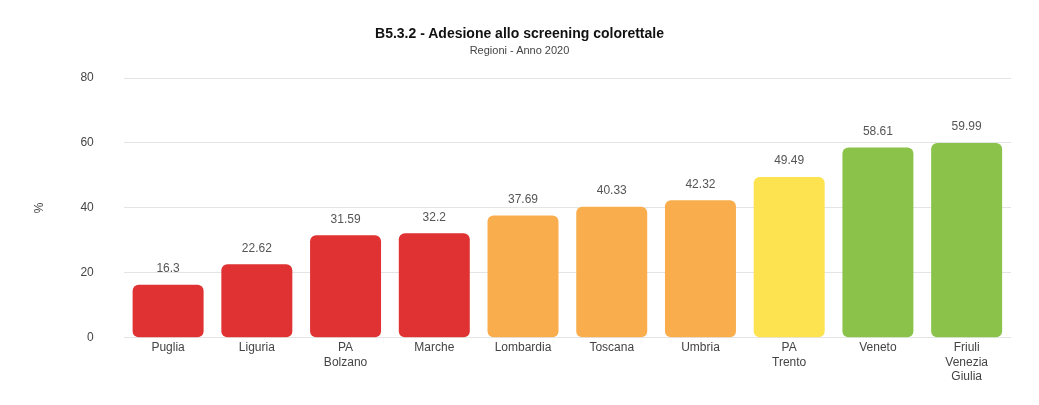  Describe the element at coordinates (345, 354) in the screenshot. I see `x-tick-label: PA Bolzano` at that location.